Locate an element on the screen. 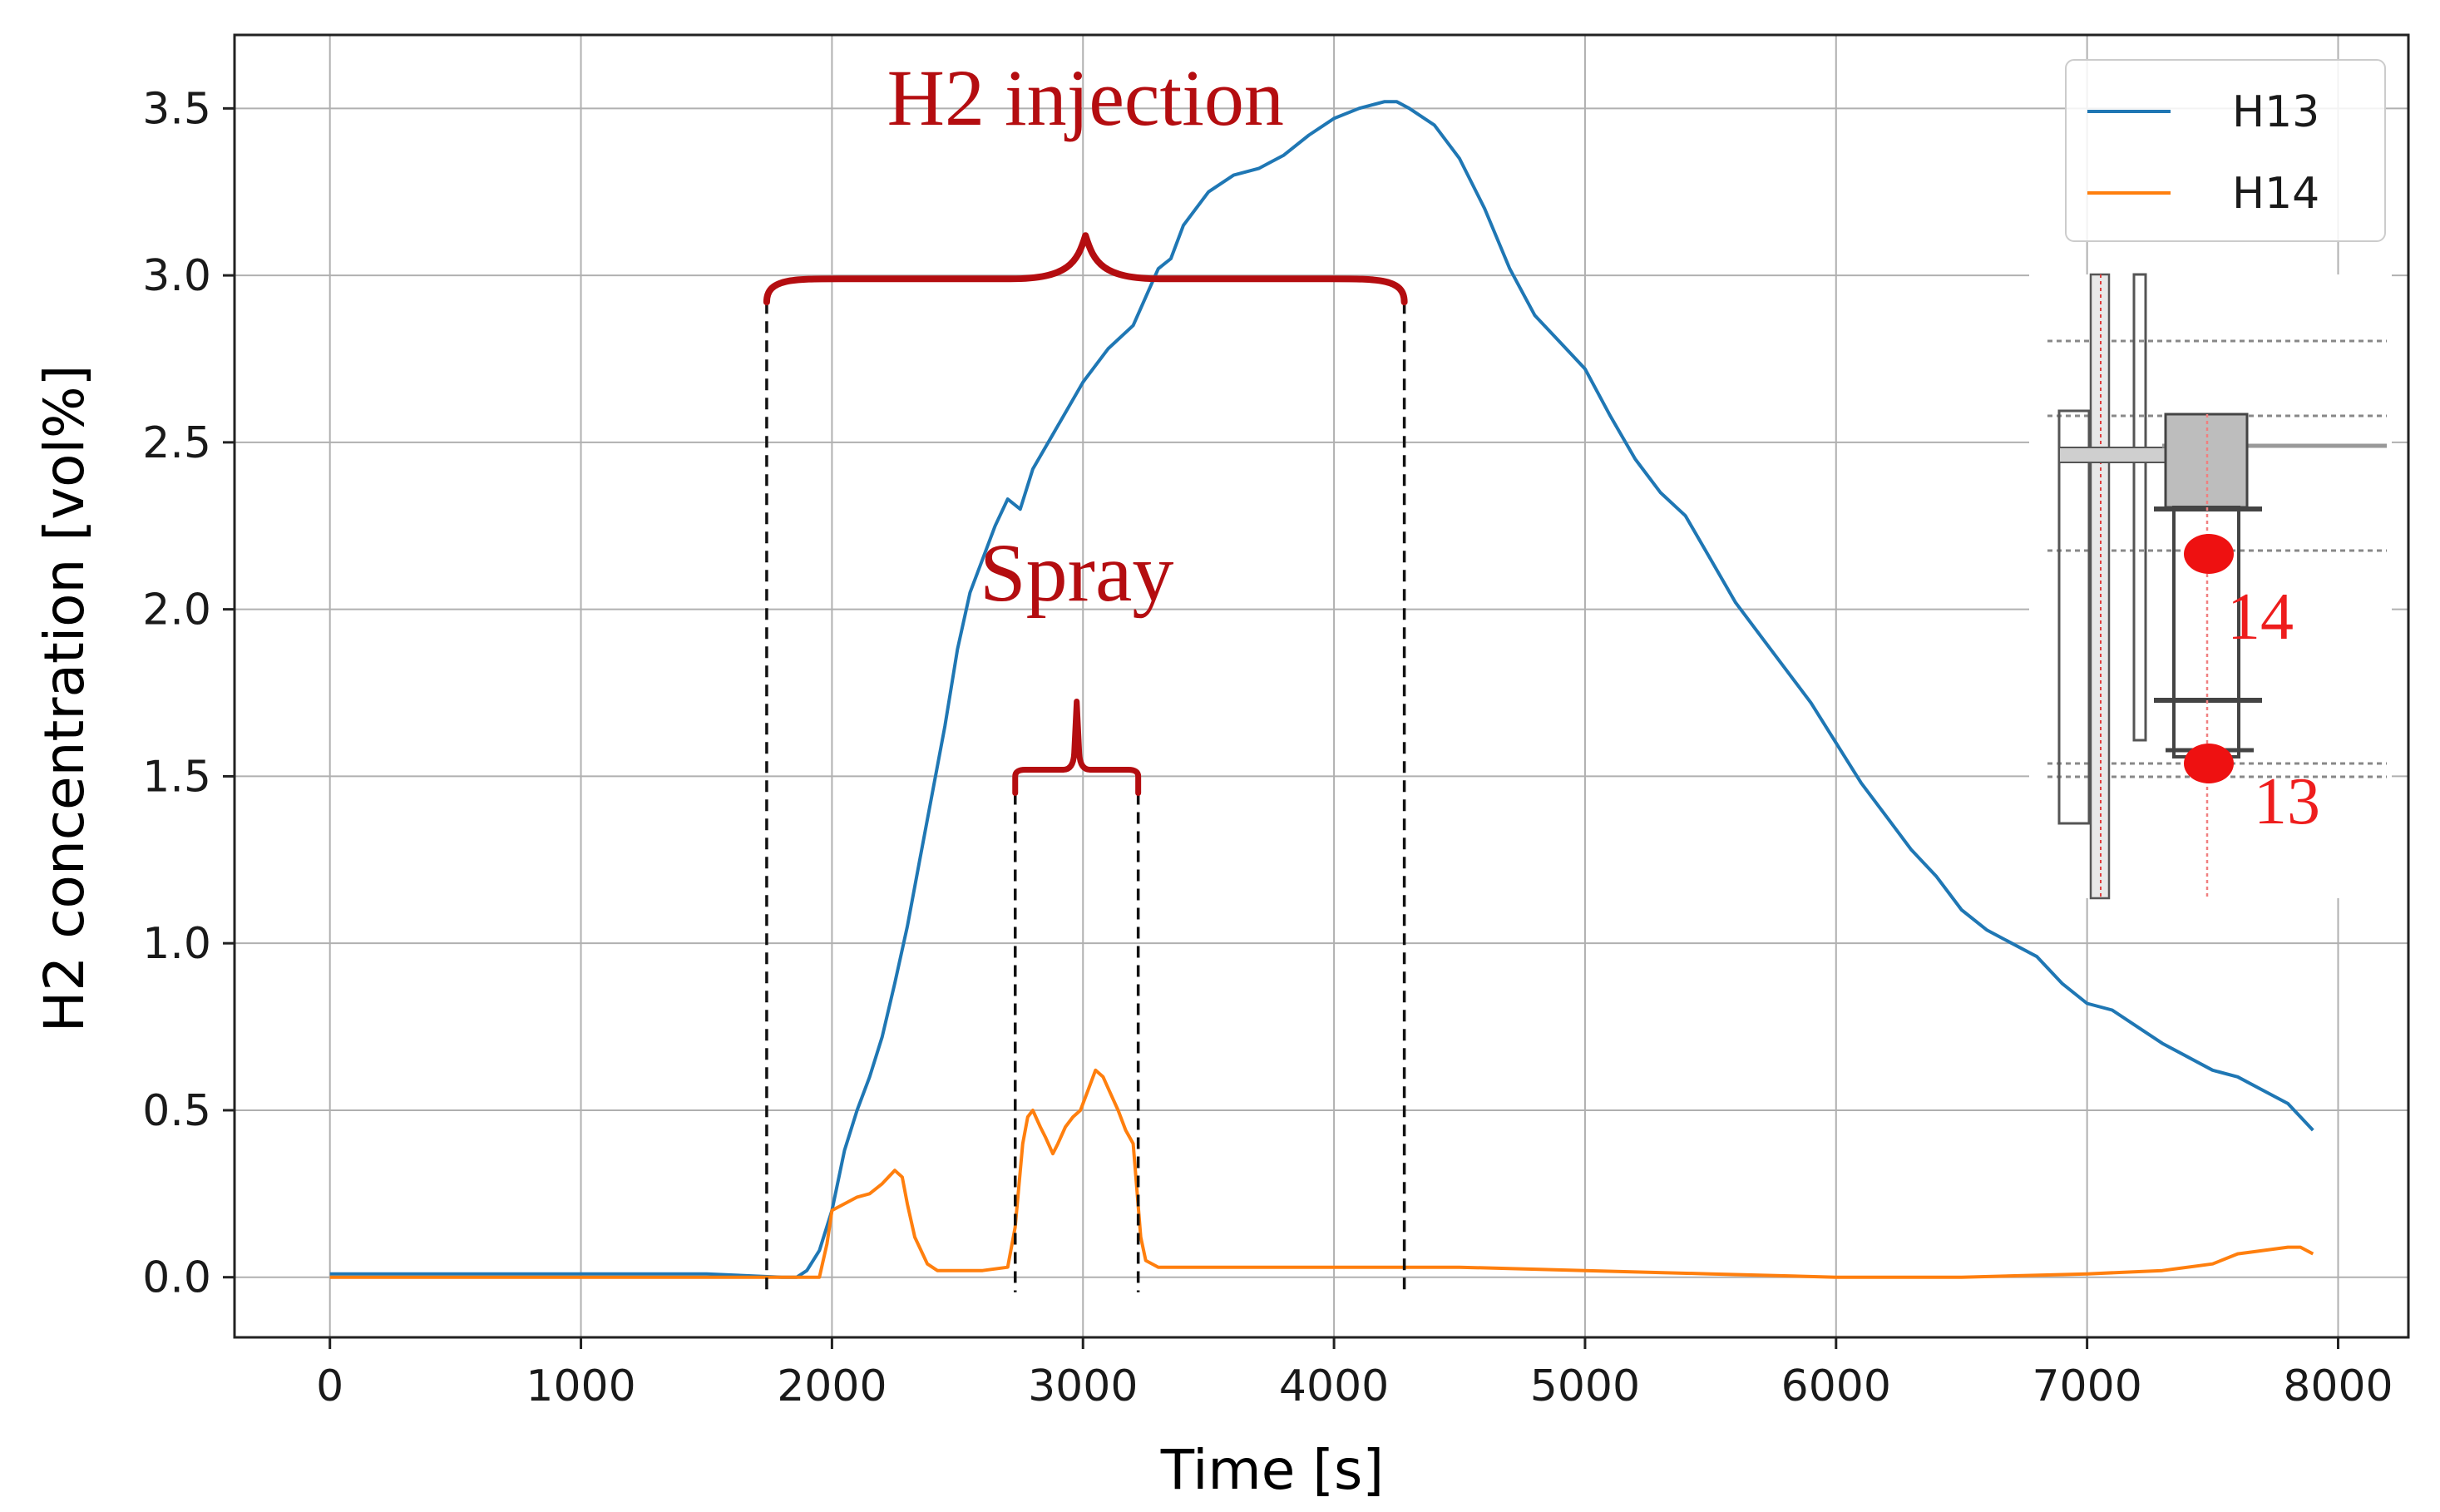  legend-label-h13: H13 is located at coordinates (2275, 112).